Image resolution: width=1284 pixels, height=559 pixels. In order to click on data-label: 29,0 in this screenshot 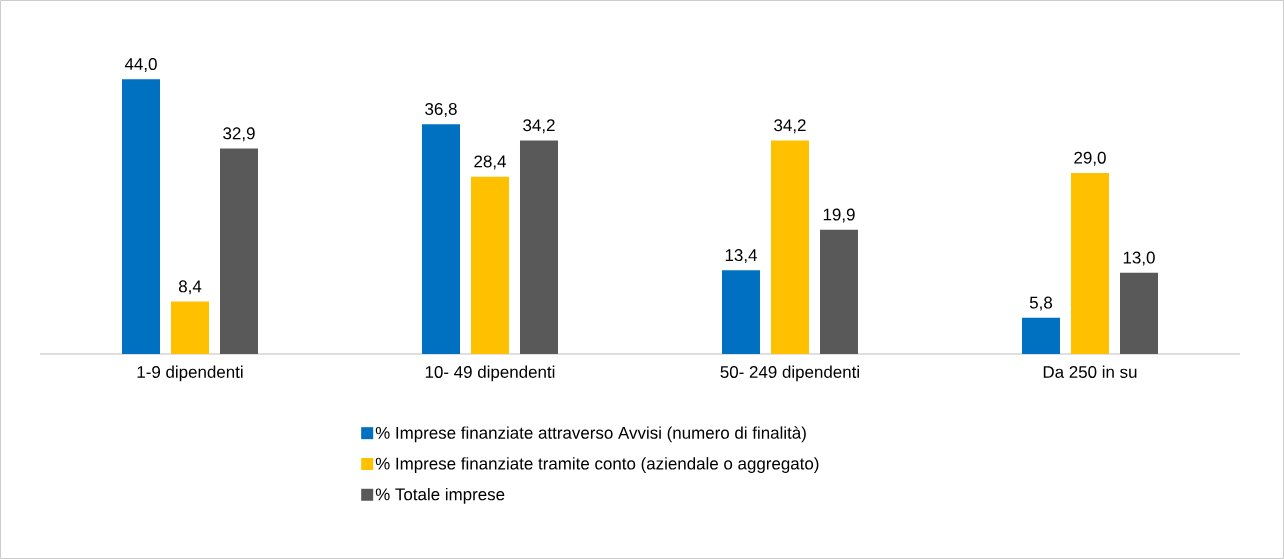, I will do `click(1090, 158)`.